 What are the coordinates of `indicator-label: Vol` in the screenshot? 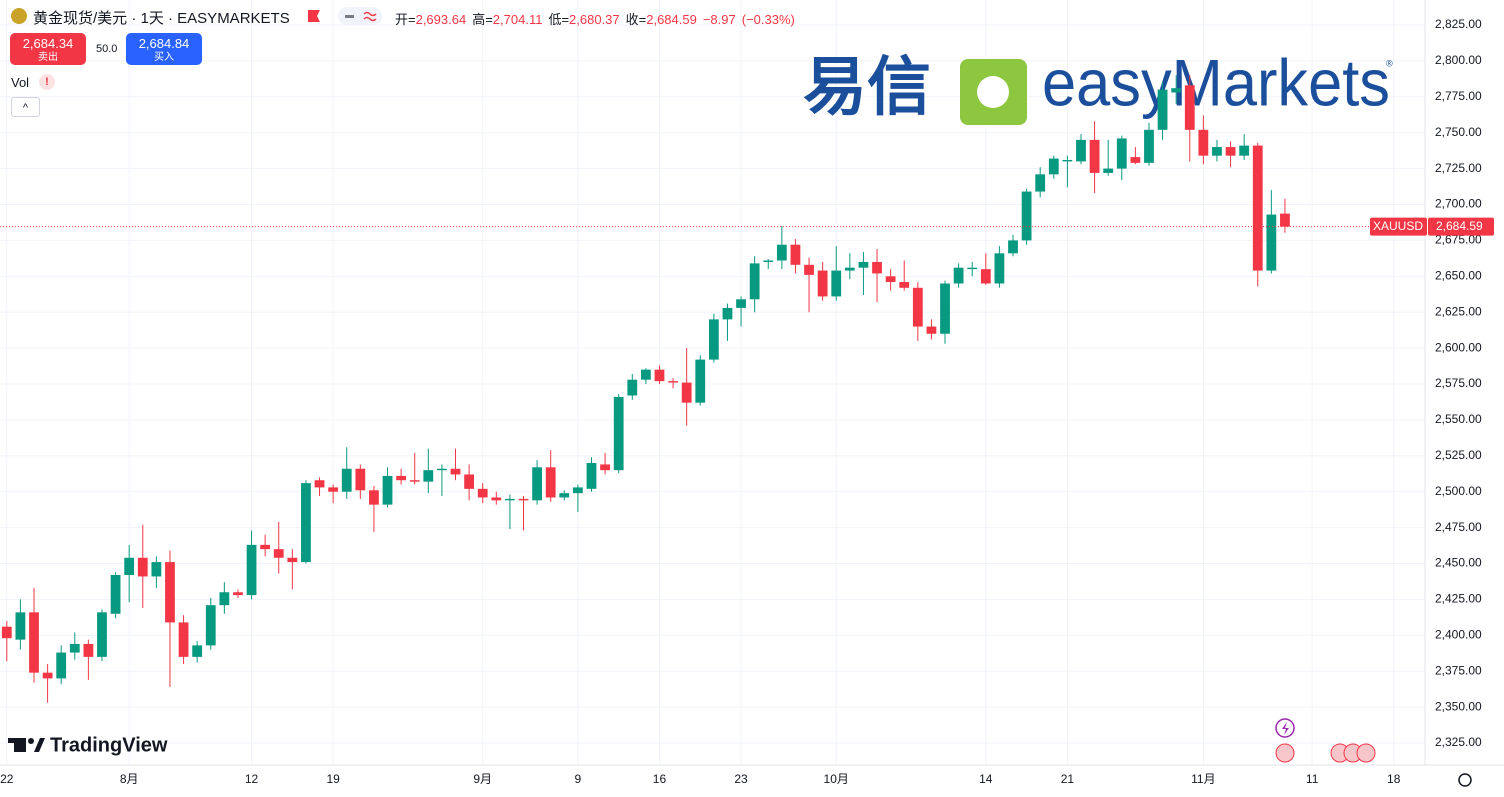 It's located at (20, 82).